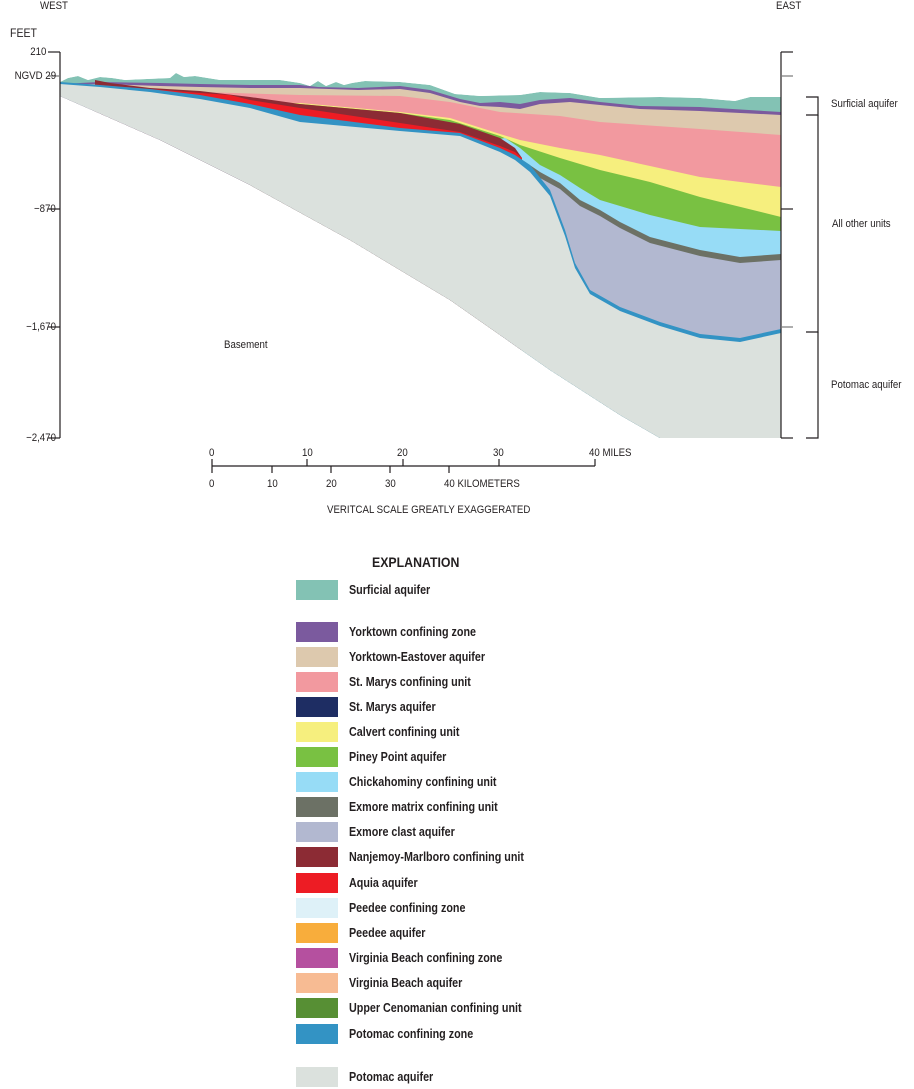 This screenshot has width=914, height=1089. What do you see at coordinates (866, 385) in the screenshot?
I see `bracket-label: Potomac aquifer` at bounding box center [866, 385].